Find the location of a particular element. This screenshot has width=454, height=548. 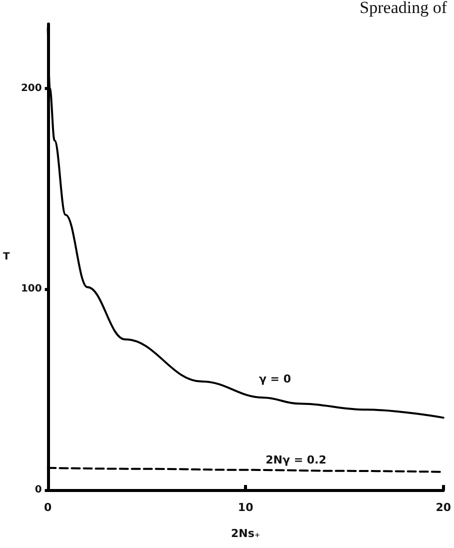

annotation: 2Nγ = 0.2 is located at coordinates (296, 460).